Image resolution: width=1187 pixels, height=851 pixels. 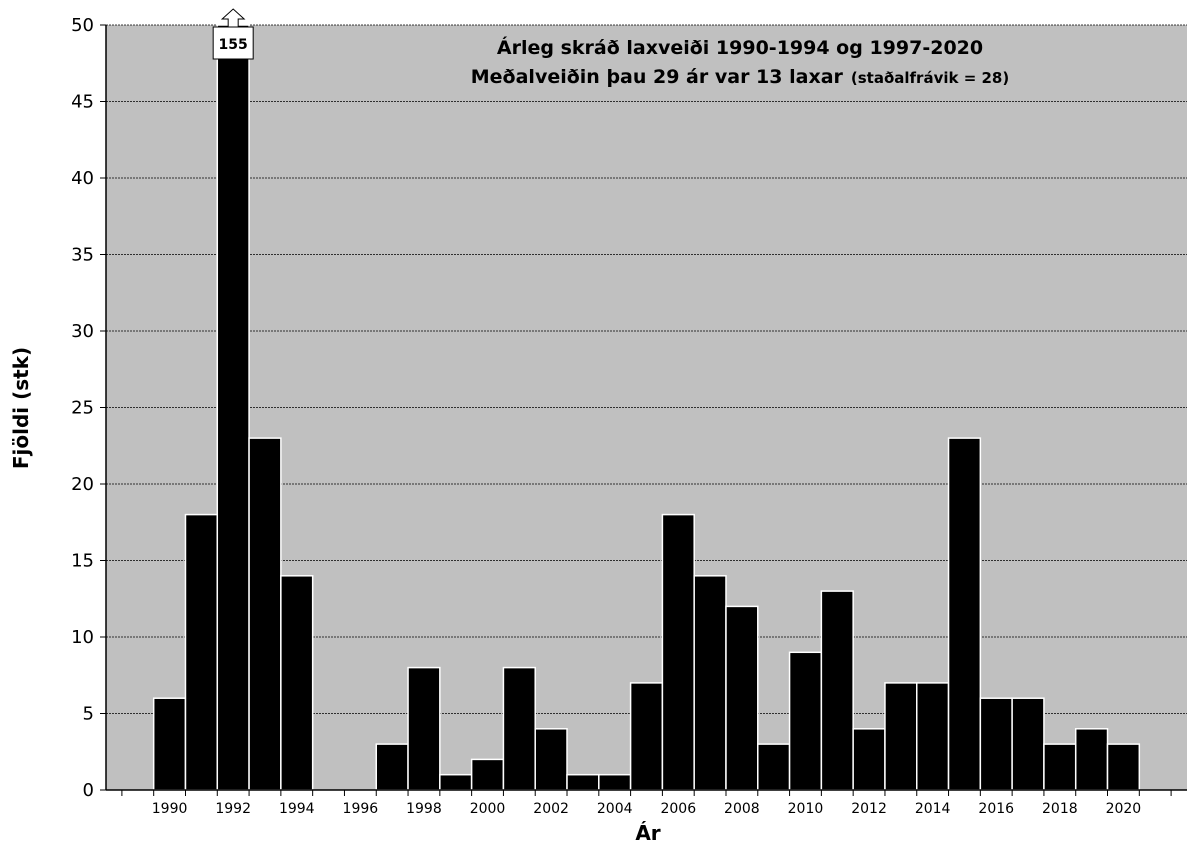 What do you see at coordinates (806, 809) in the screenshot?
I see `x-tick-label: 2010` at bounding box center [806, 809].